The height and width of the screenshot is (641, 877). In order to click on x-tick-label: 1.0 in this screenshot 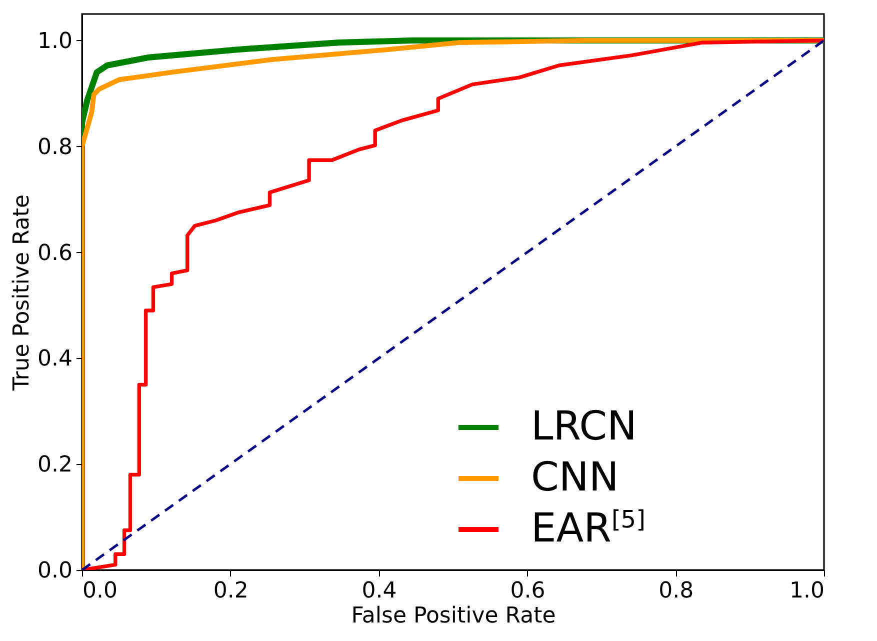, I will do `click(807, 591)`.